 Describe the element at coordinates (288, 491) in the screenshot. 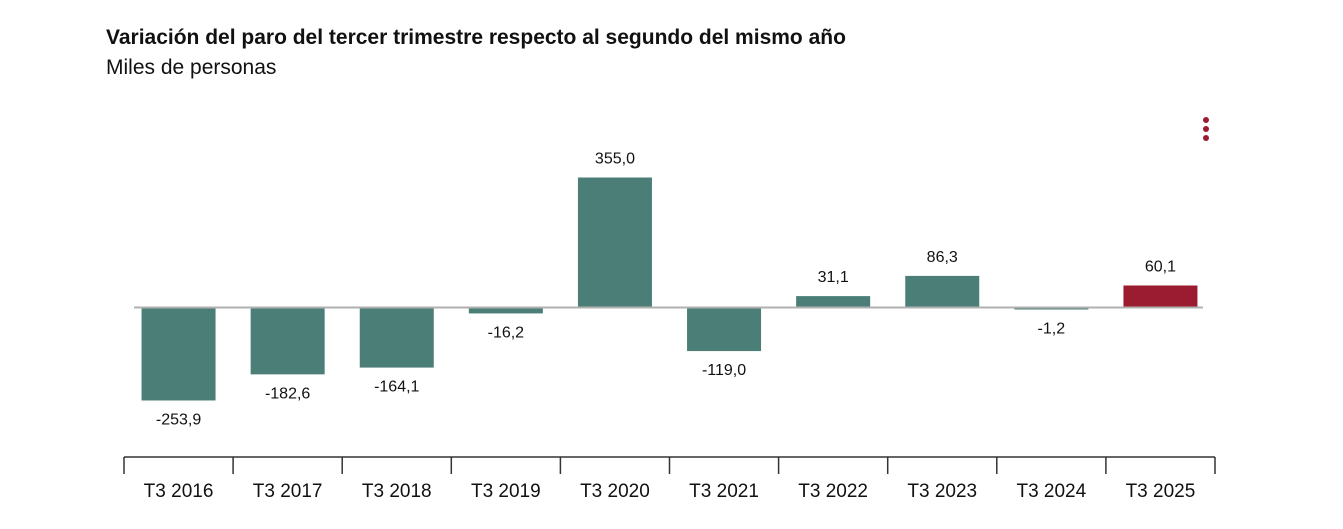

I see `x-tick-label: T3 2017` at that location.